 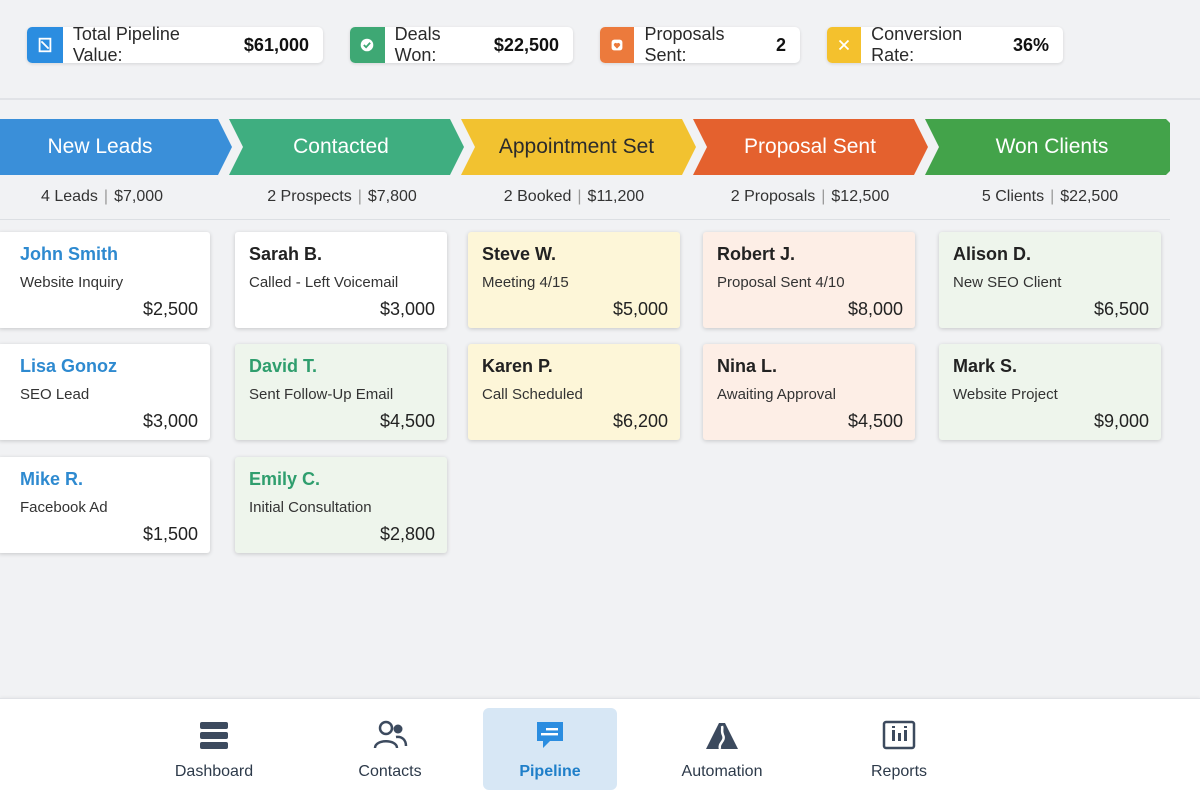 What do you see at coordinates (390, 734) in the screenshot?
I see `contacts-icon` at bounding box center [390, 734].